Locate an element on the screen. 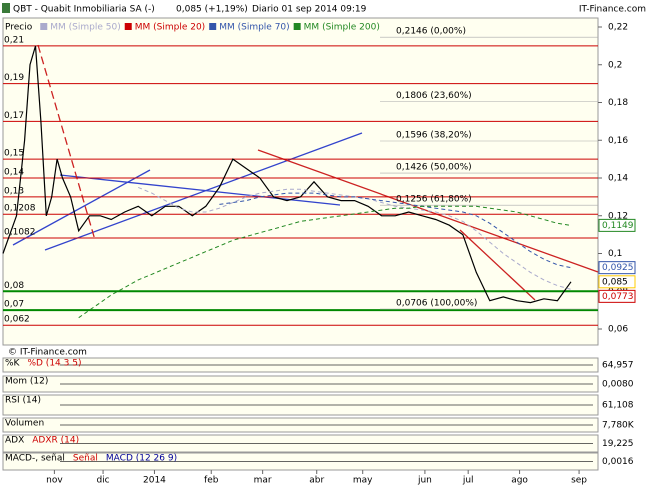 The width and height of the screenshot is (650, 490). indicator-value: 64,957 is located at coordinates (618, 366).